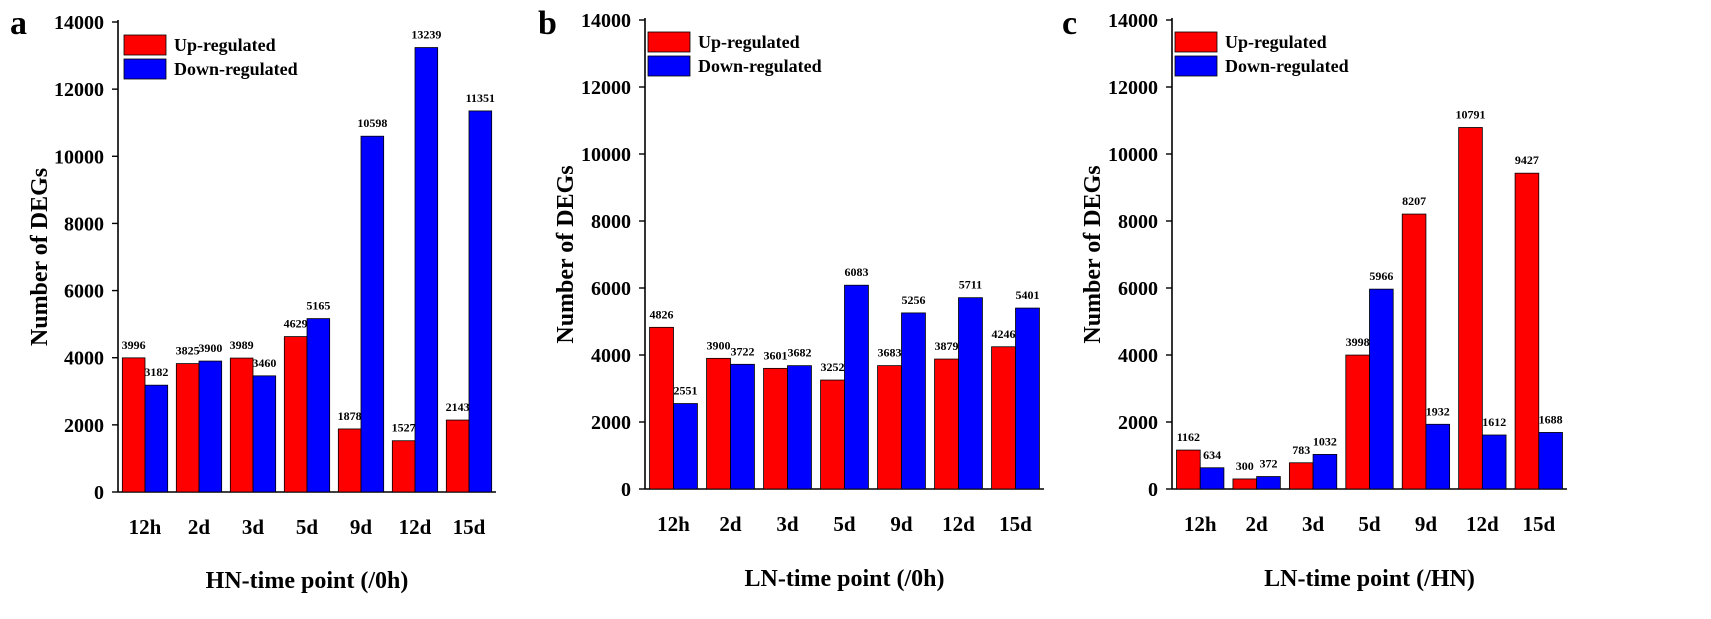 The image size is (1711, 619). Describe the element at coordinates (242, 345) in the screenshot. I see `panel-a-data-label: 3989` at that location.